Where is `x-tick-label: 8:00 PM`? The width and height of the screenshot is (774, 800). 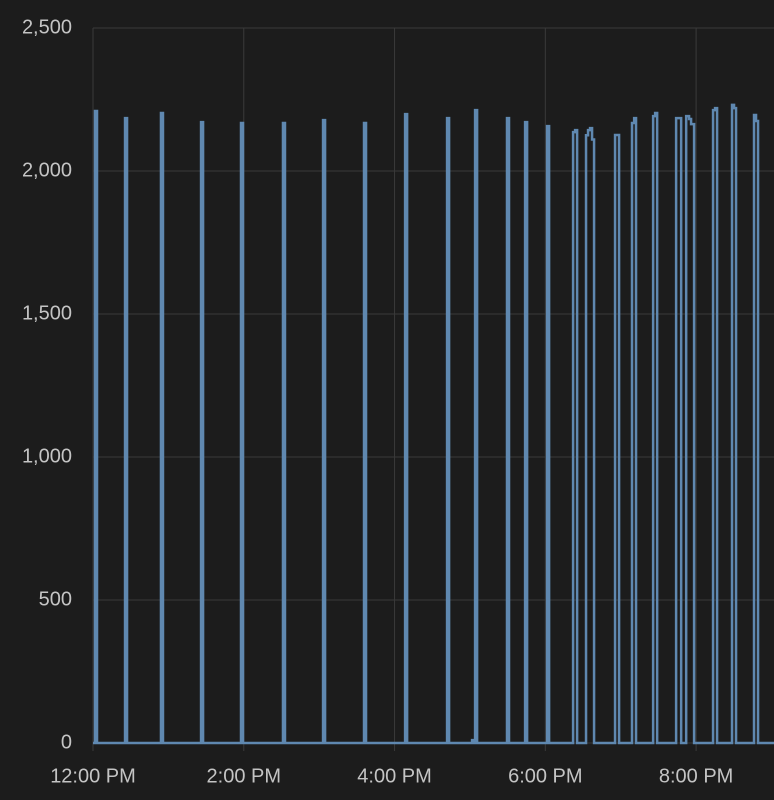 x-tick-label: 8:00 PM is located at coordinates (696, 776).